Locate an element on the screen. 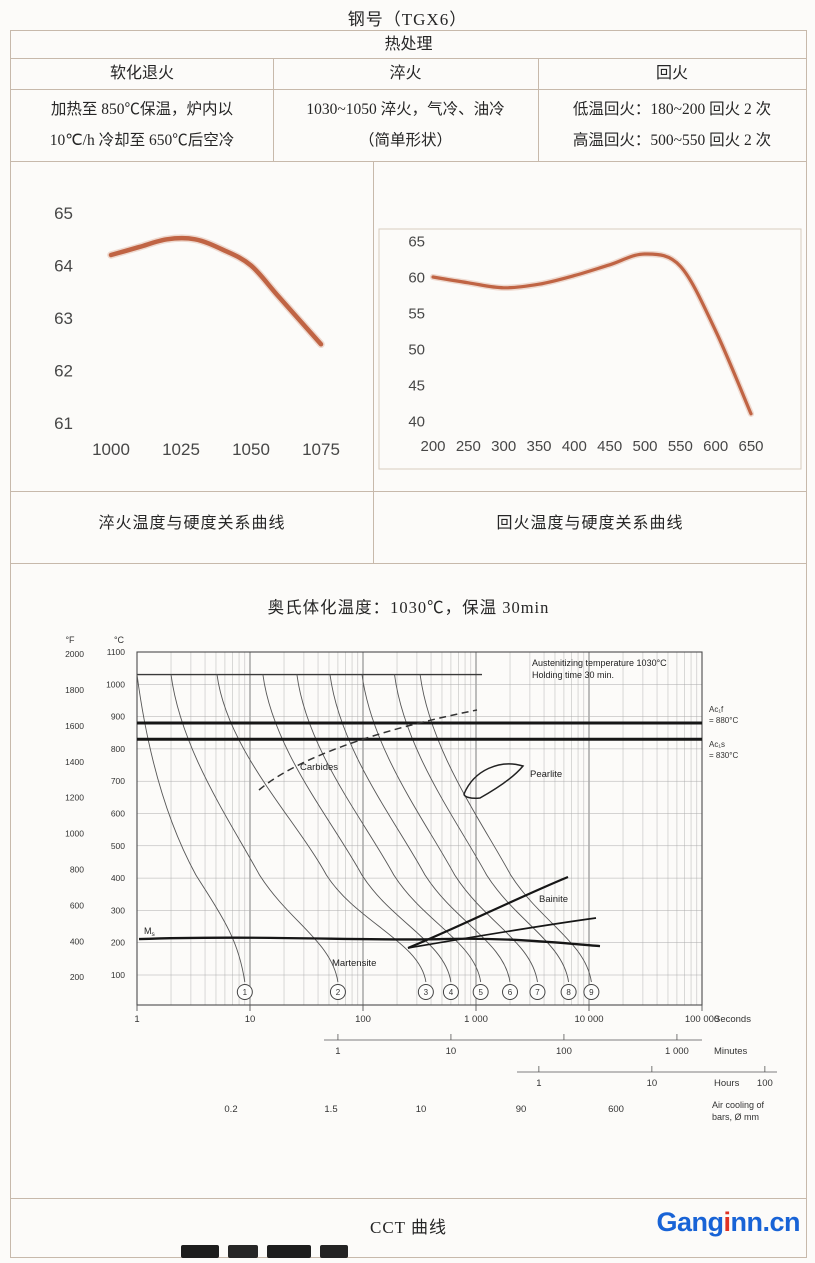 Image resolution: width=815 pixels, height=1263 pixels. svg-text: 9 is located at coordinates (591, 992).